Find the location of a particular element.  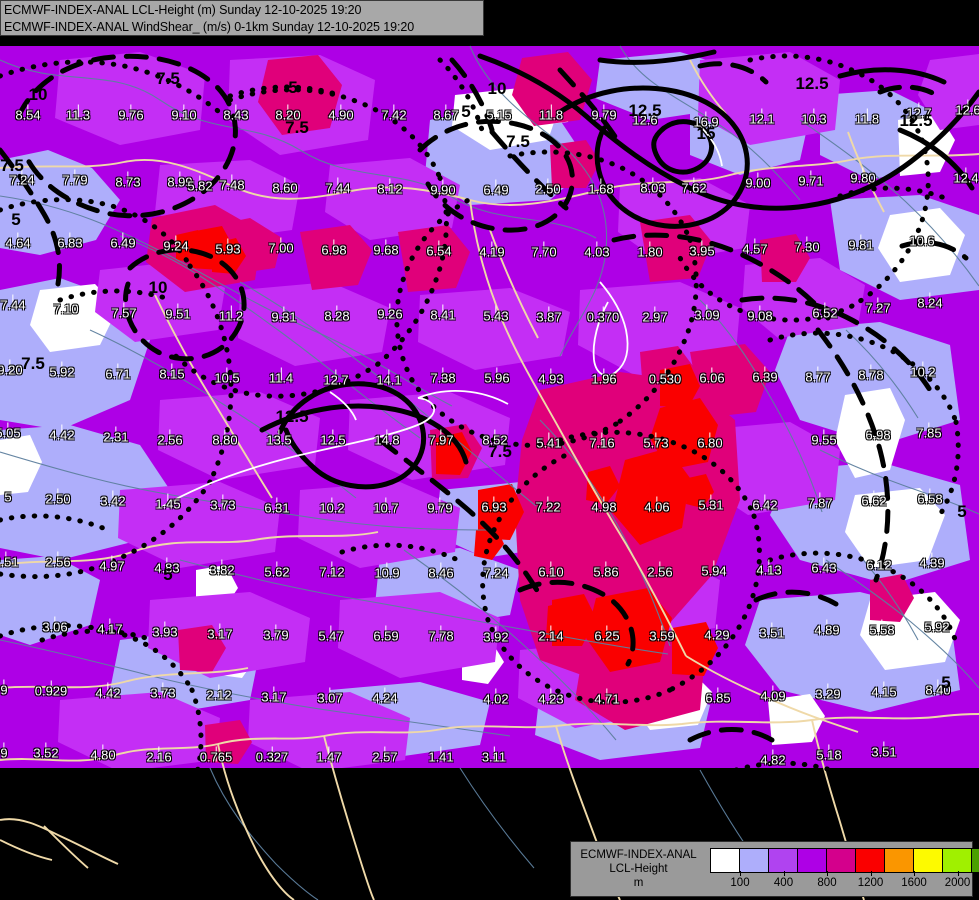

legend-tick-label: 100 is located at coordinates (740, 883).